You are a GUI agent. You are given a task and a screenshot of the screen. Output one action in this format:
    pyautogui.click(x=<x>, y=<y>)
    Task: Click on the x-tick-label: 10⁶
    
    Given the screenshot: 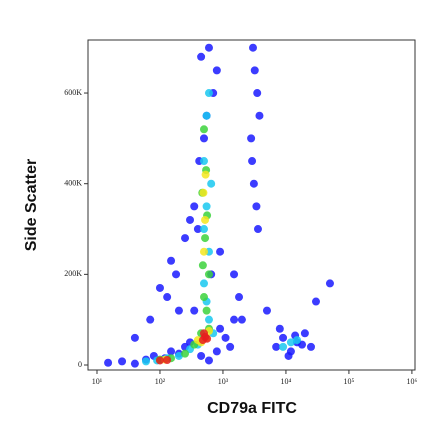 What is the action you would take?
    pyautogui.click(x=412, y=381)
    